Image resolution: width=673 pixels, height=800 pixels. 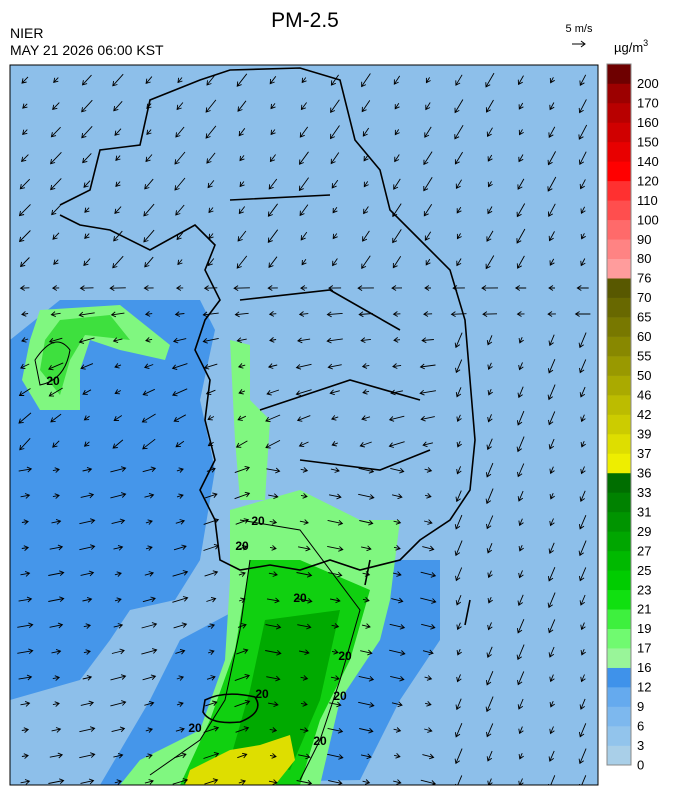 What do you see at coordinates (631, 46) in the screenshot?
I see `unit: µg/m3` at bounding box center [631, 46].